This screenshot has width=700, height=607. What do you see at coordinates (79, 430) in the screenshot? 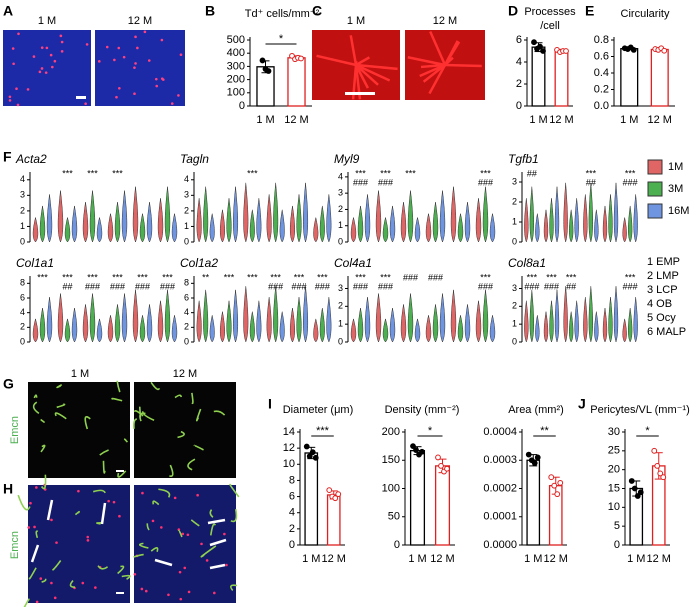
I see `micrograph-g1` at bounding box center [79, 430].